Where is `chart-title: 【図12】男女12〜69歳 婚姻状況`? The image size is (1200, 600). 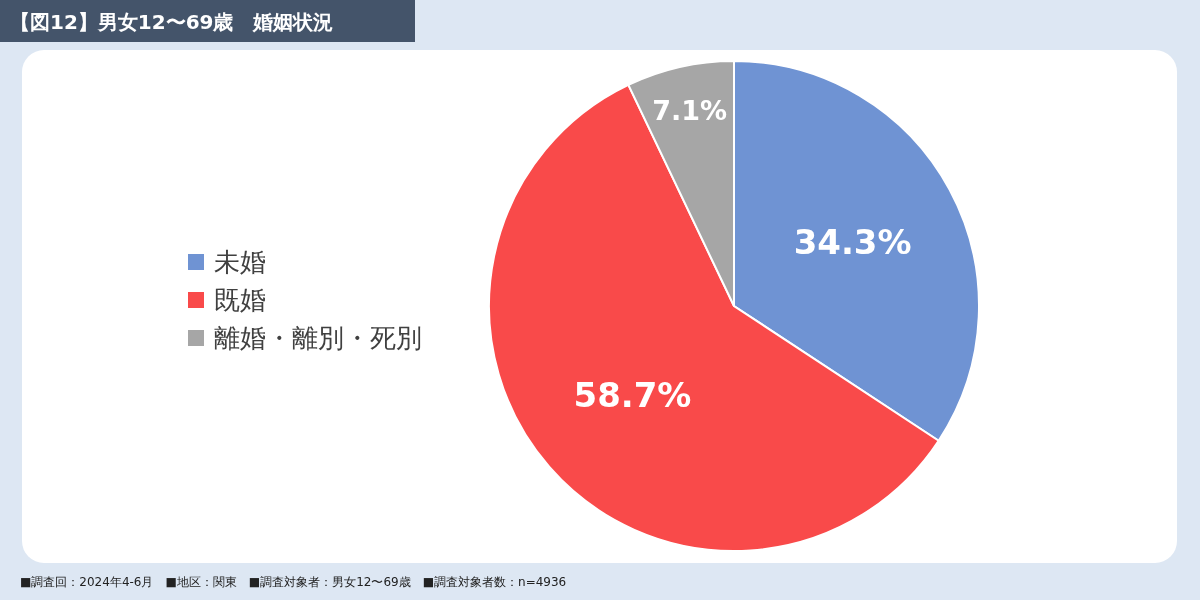 chart-title: 【図12】男女12〜69歳 婚姻状況 is located at coordinates (172, 22).